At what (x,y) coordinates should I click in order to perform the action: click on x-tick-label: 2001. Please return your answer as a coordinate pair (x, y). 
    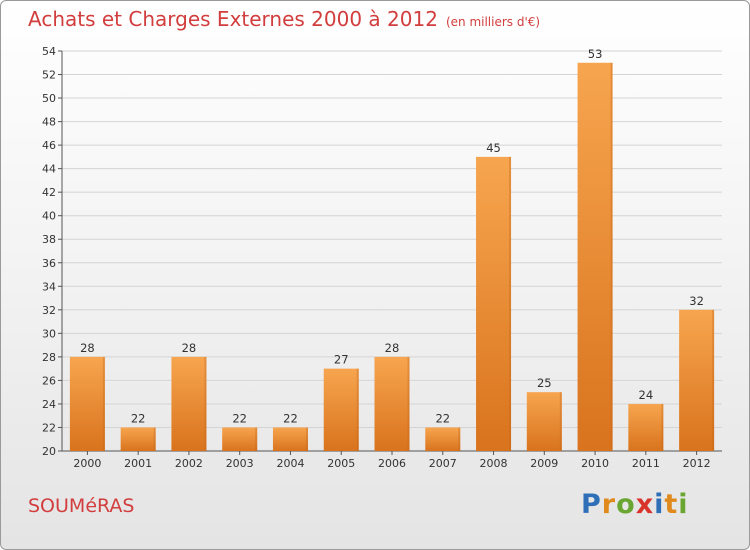
    Looking at the image, I should click on (138, 463).